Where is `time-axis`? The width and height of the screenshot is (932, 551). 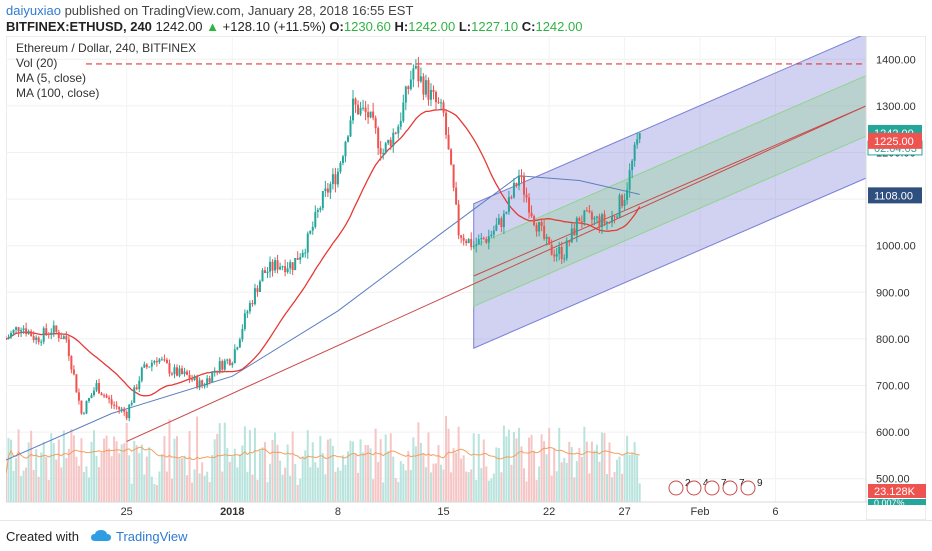 time-axis is located at coordinates (436, 511).